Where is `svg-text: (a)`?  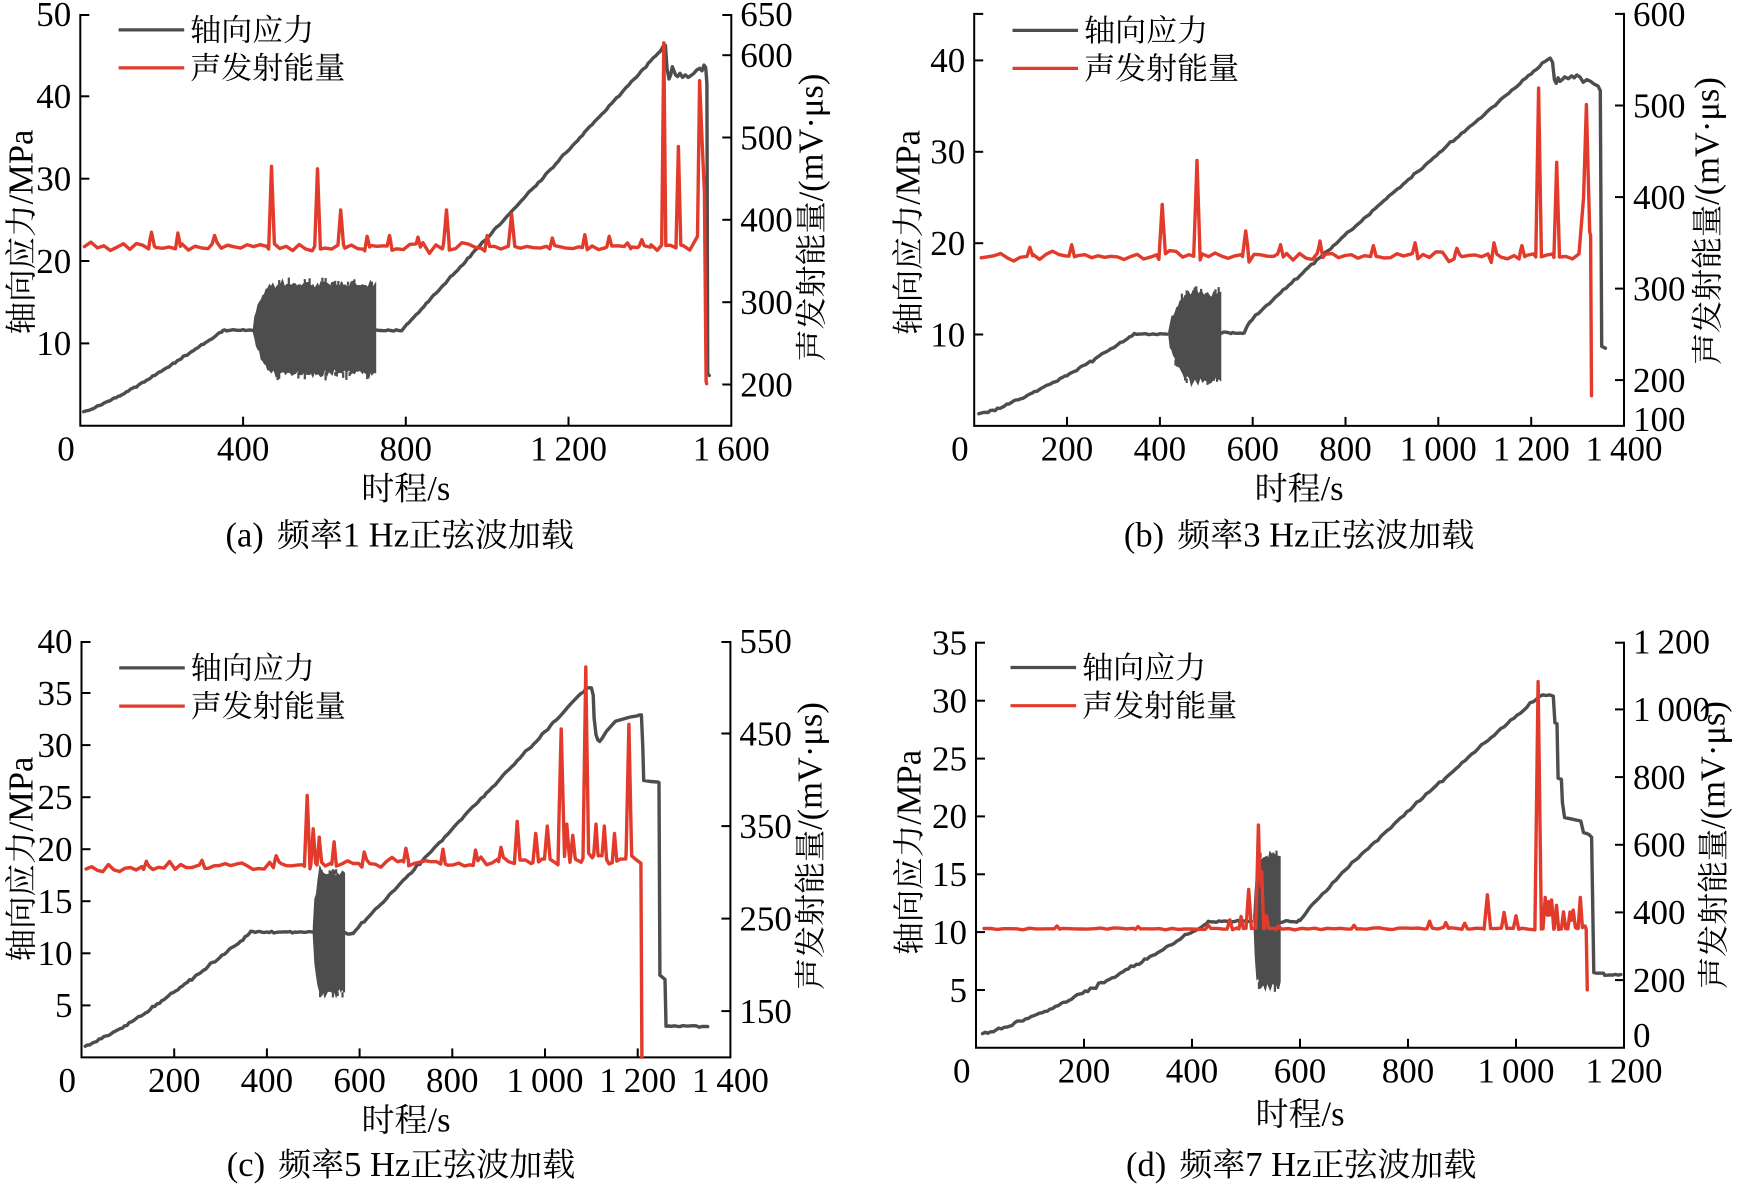
svg-text: (a) is located at coordinates (245, 536).